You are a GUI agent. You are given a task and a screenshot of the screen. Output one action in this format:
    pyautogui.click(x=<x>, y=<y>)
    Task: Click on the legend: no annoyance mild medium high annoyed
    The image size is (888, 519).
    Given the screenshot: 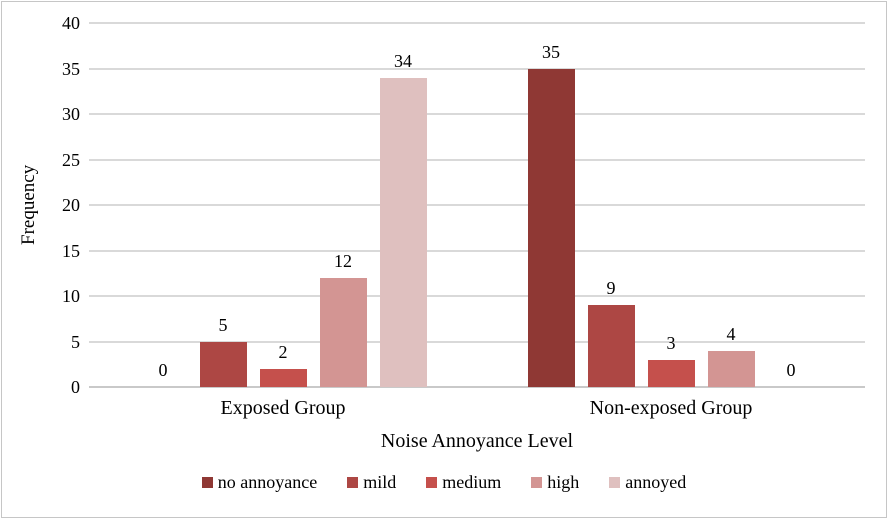 What is the action you would take?
    pyautogui.click(x=444, y=482)
    